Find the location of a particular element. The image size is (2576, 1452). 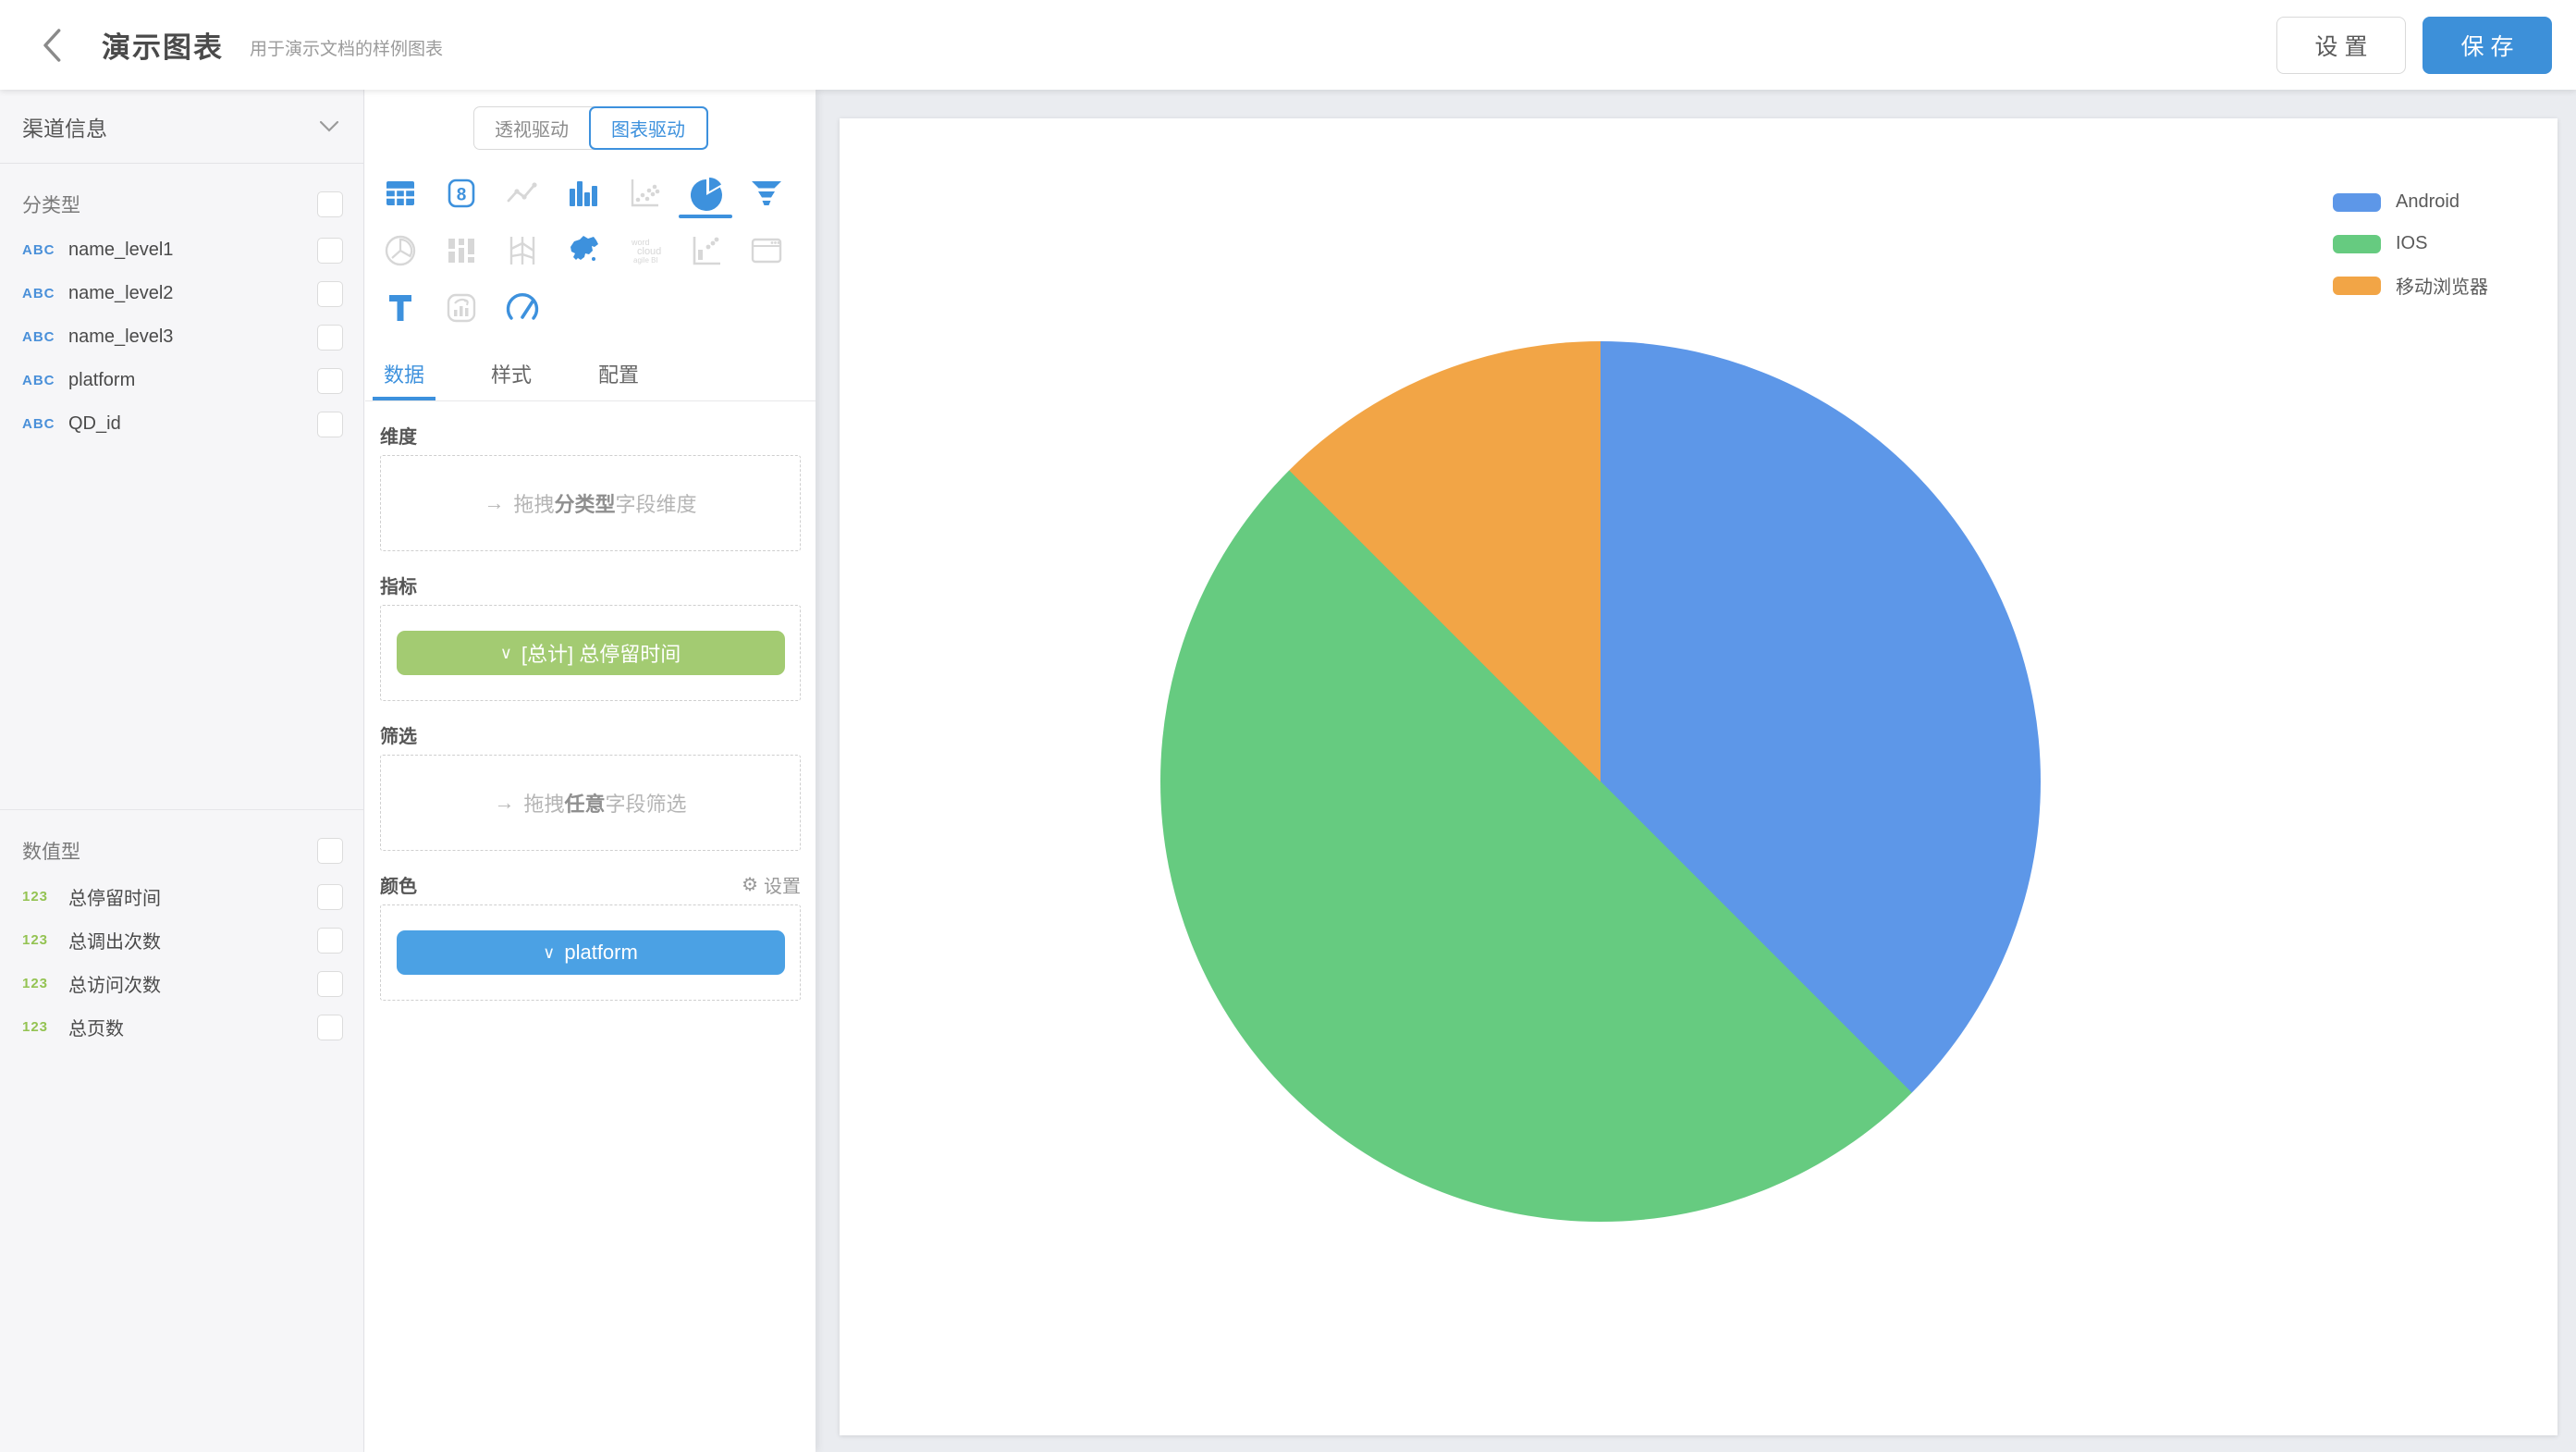

legend-item: Android is located at coordinates (2410, 202).